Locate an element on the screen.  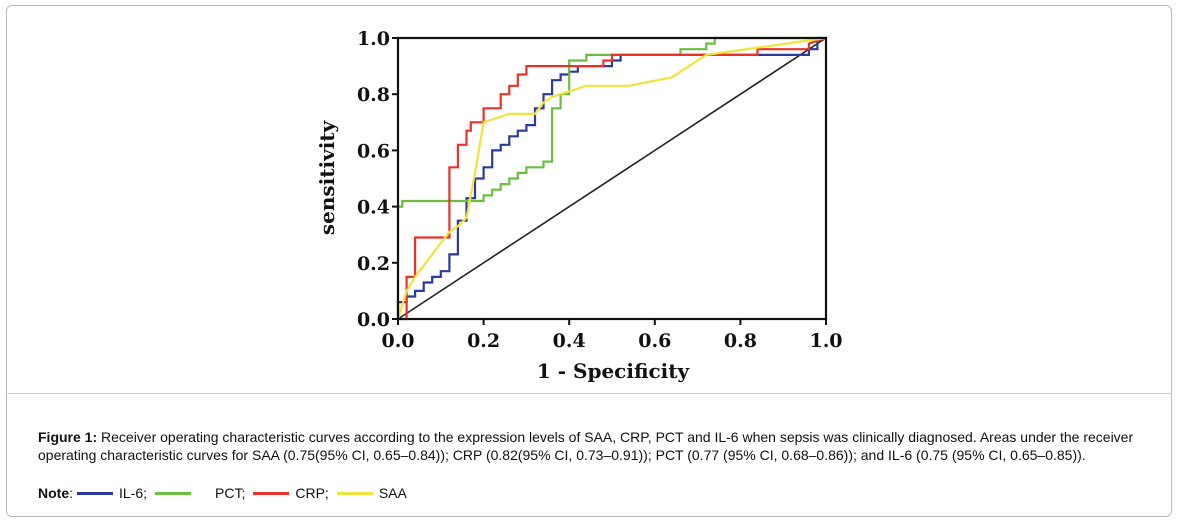
y-tick-label: 0.6 is located at coordinates (373, 151).